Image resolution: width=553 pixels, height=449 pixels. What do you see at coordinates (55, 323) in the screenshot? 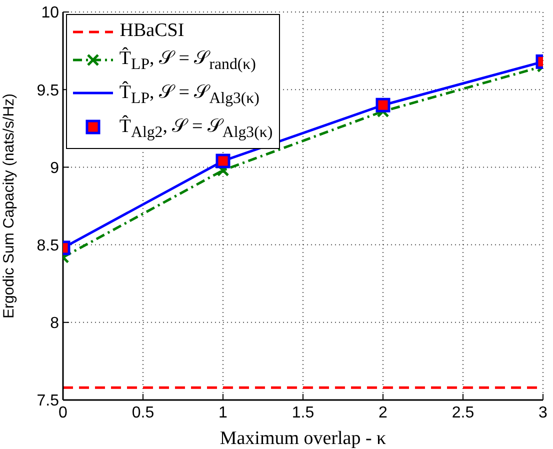
I see `y-tick-label: 8` at bounding box center [55, 323].